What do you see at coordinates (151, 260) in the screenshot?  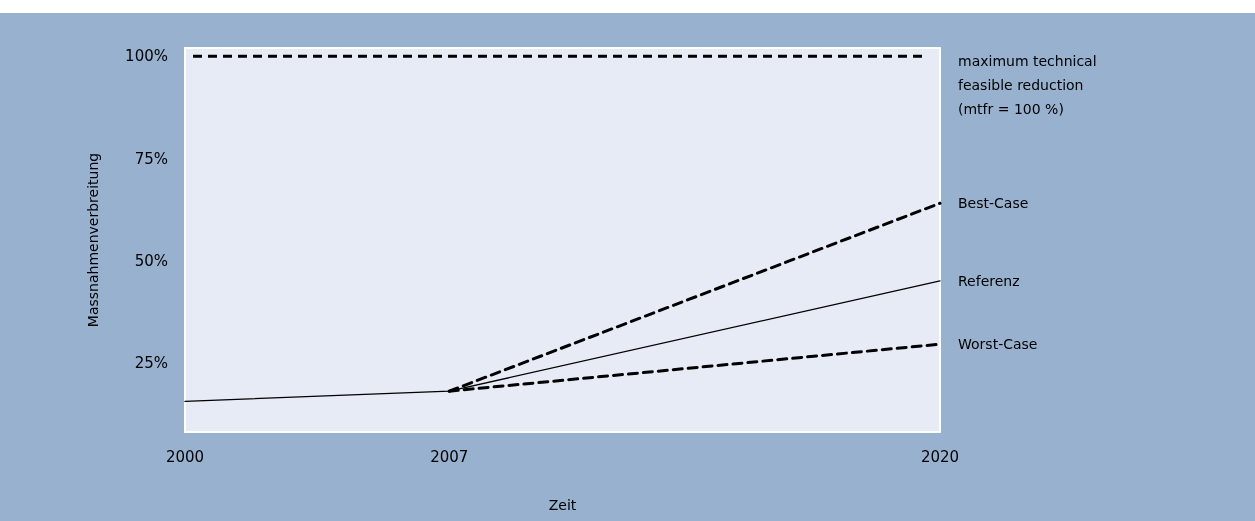 I see `y-tick-label: 50%` at bounding box center [151, 260].